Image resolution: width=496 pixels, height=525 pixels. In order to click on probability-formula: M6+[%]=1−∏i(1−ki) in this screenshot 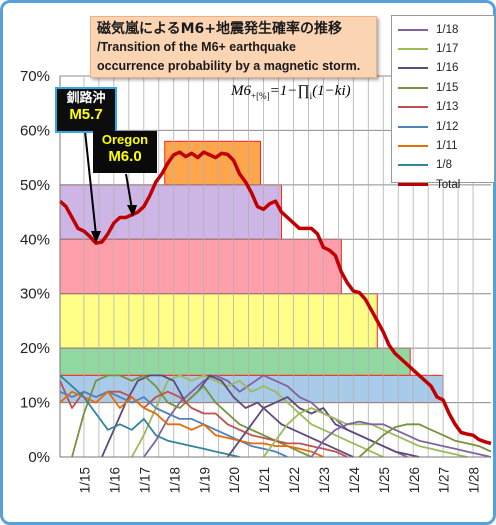, I will do `click(291, 92)`.